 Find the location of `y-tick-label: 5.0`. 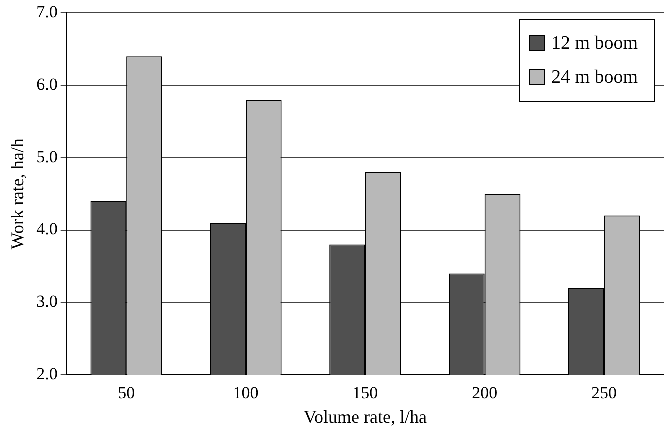

y-tick-label: 5.0 is located at coordinates (47, 156).